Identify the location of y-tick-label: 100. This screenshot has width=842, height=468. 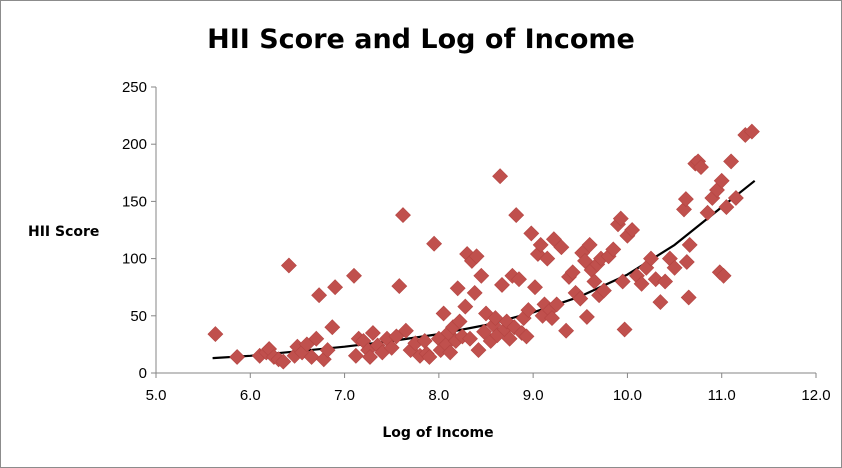
(134, 259).